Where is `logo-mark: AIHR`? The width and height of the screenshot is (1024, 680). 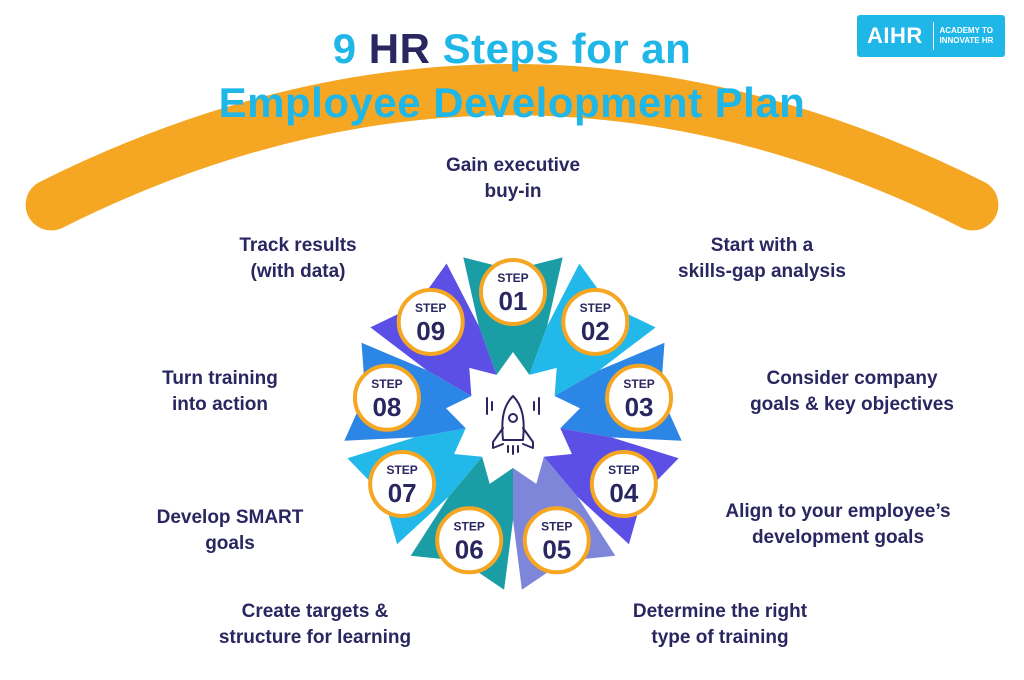 logo-mark: AIHR is located at coordinates (895, 35).